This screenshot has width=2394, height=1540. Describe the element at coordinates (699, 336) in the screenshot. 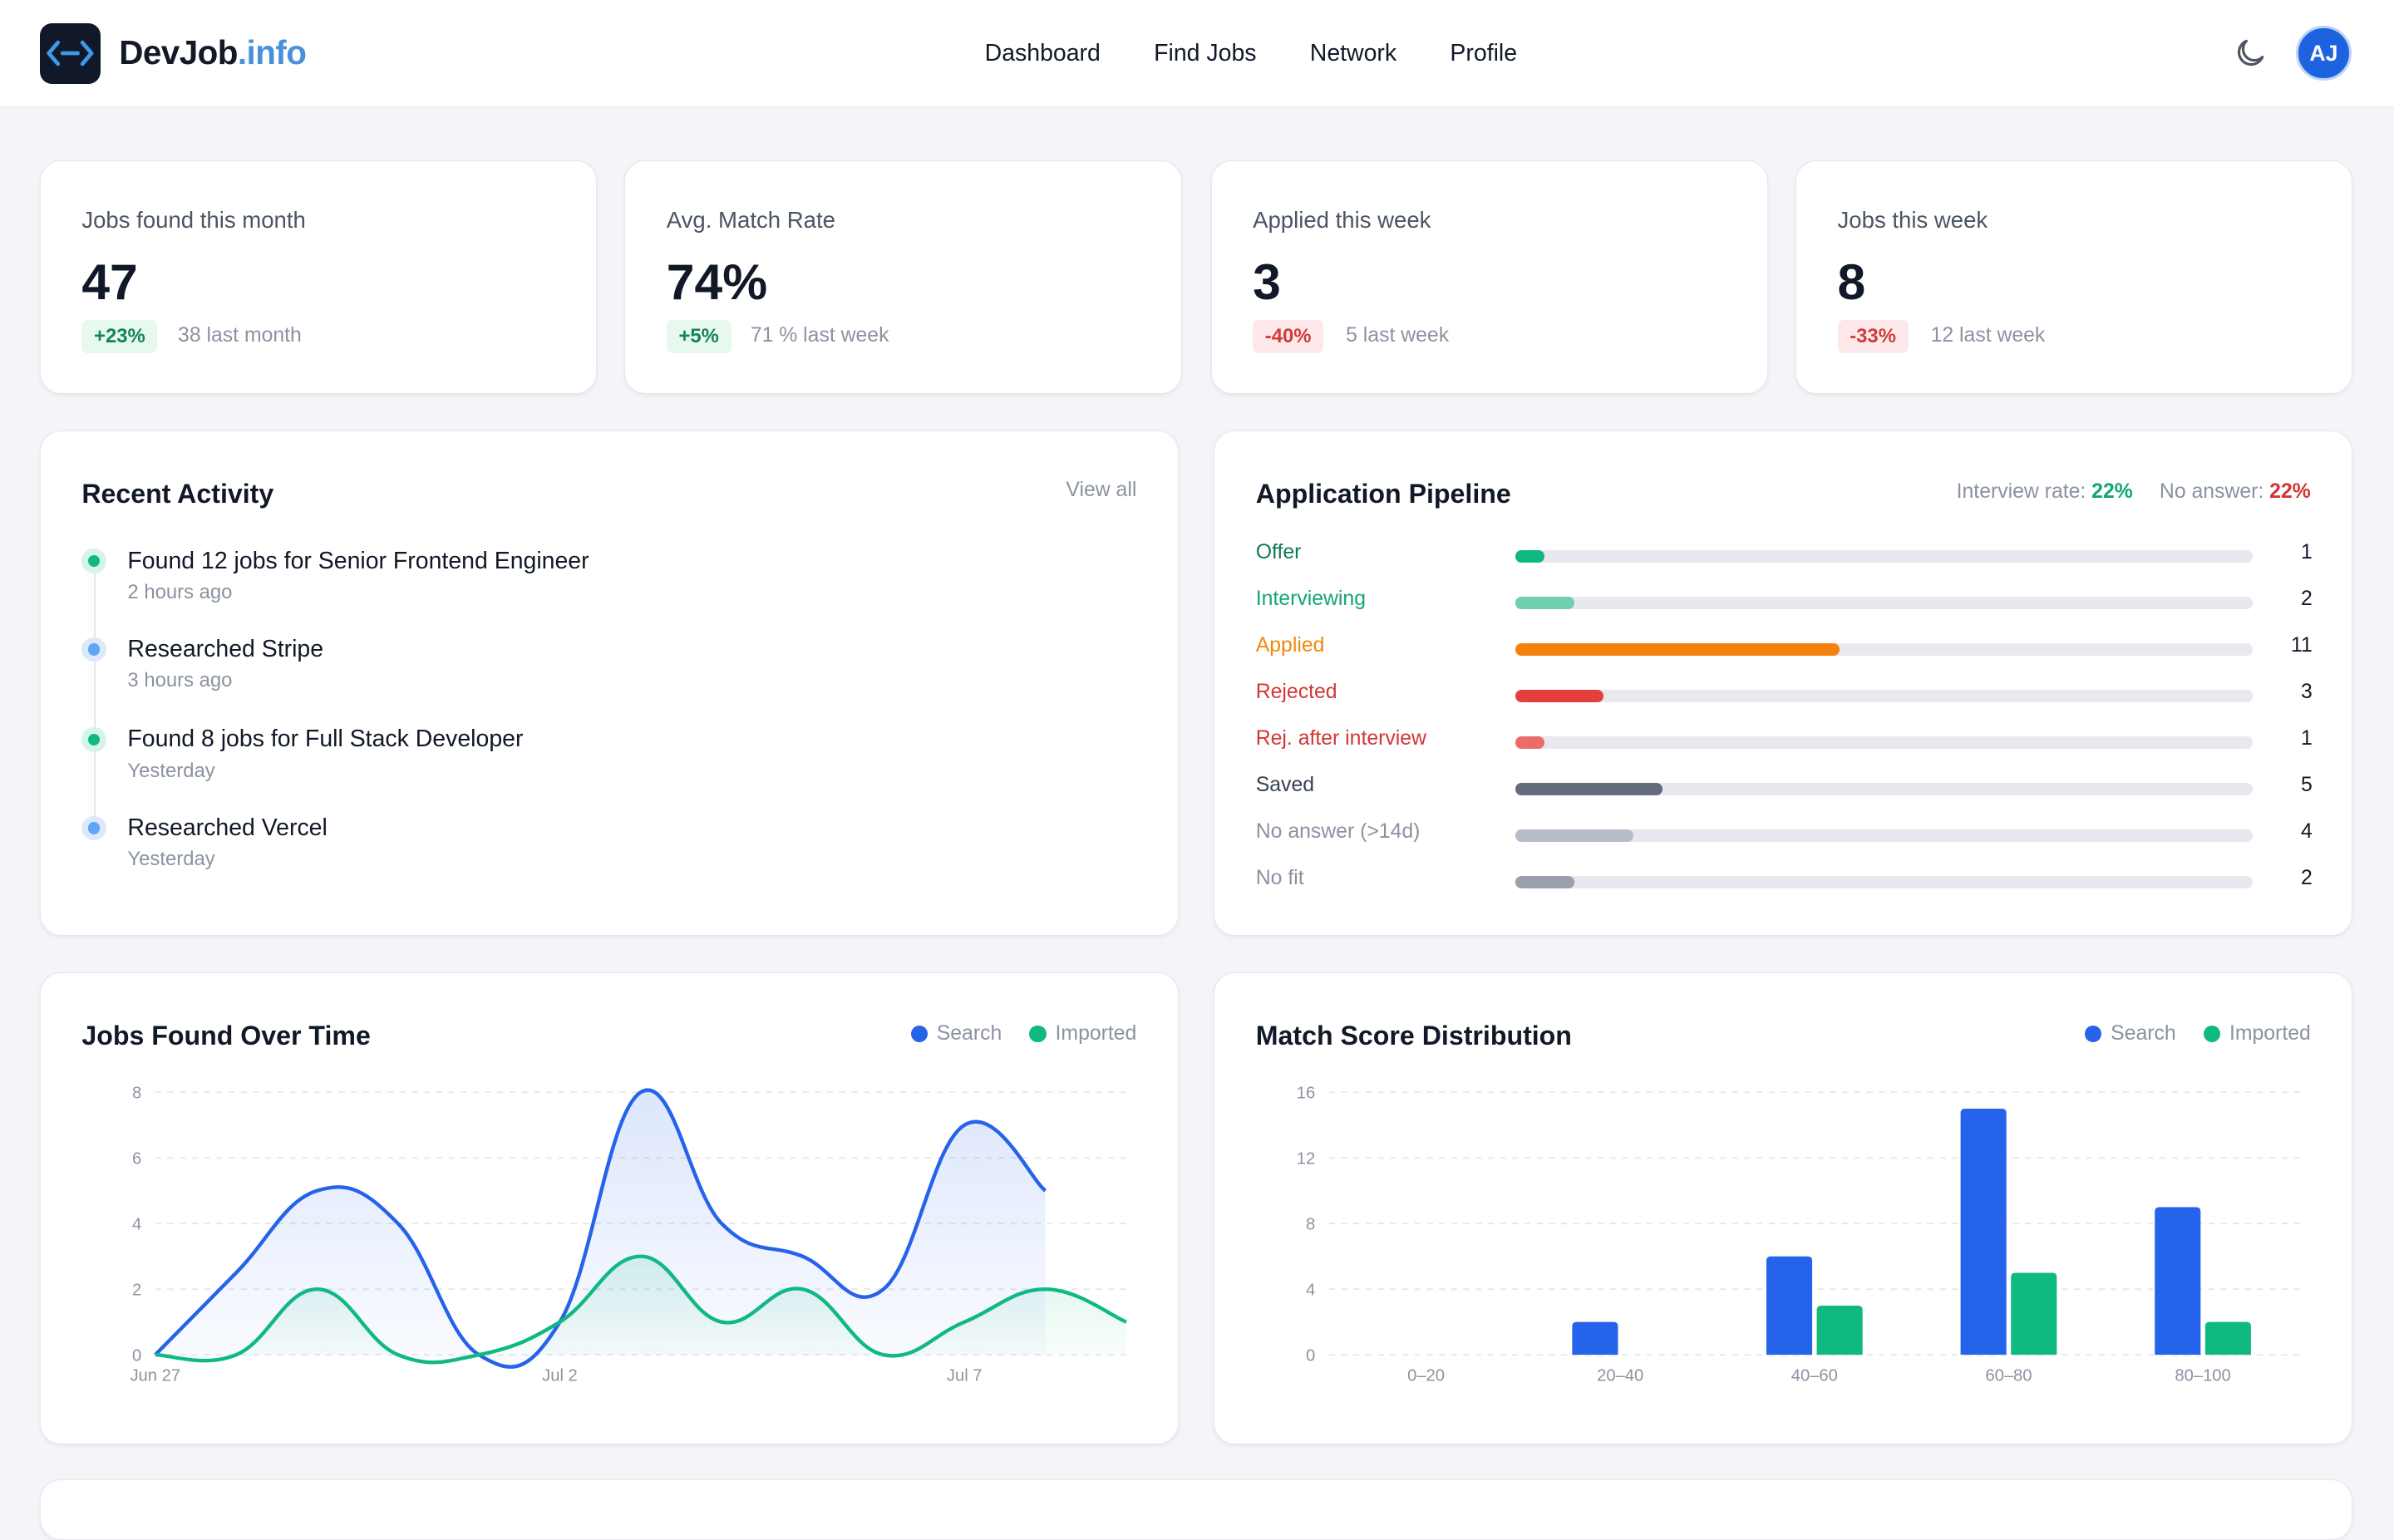

I see `trend-badge: +5%` at that location.